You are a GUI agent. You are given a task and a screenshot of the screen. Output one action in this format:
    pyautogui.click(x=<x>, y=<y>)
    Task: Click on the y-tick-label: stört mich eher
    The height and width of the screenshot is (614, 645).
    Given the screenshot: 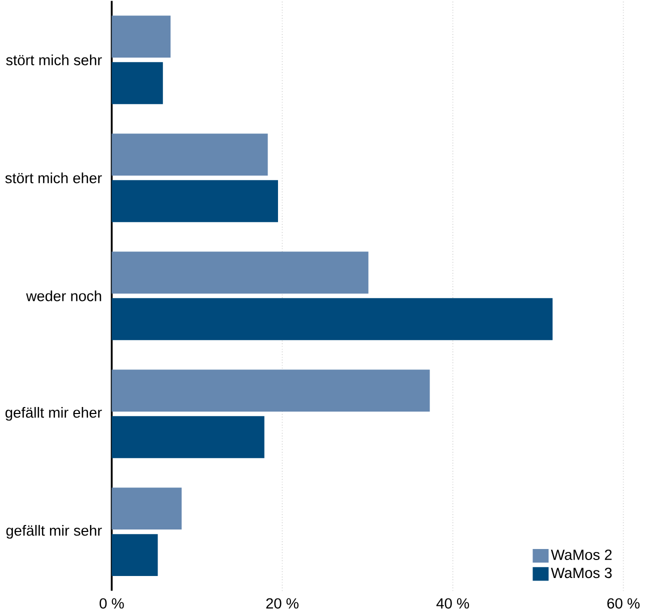 What is the action you would take?
    pyautogui.click(x=53, y=178)
    